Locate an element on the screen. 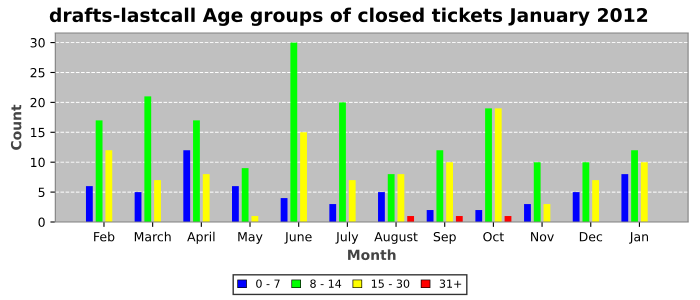 The width and height of the screenshot is (700, 300). legend-label: 31+ is located at coordinates (451, 283).